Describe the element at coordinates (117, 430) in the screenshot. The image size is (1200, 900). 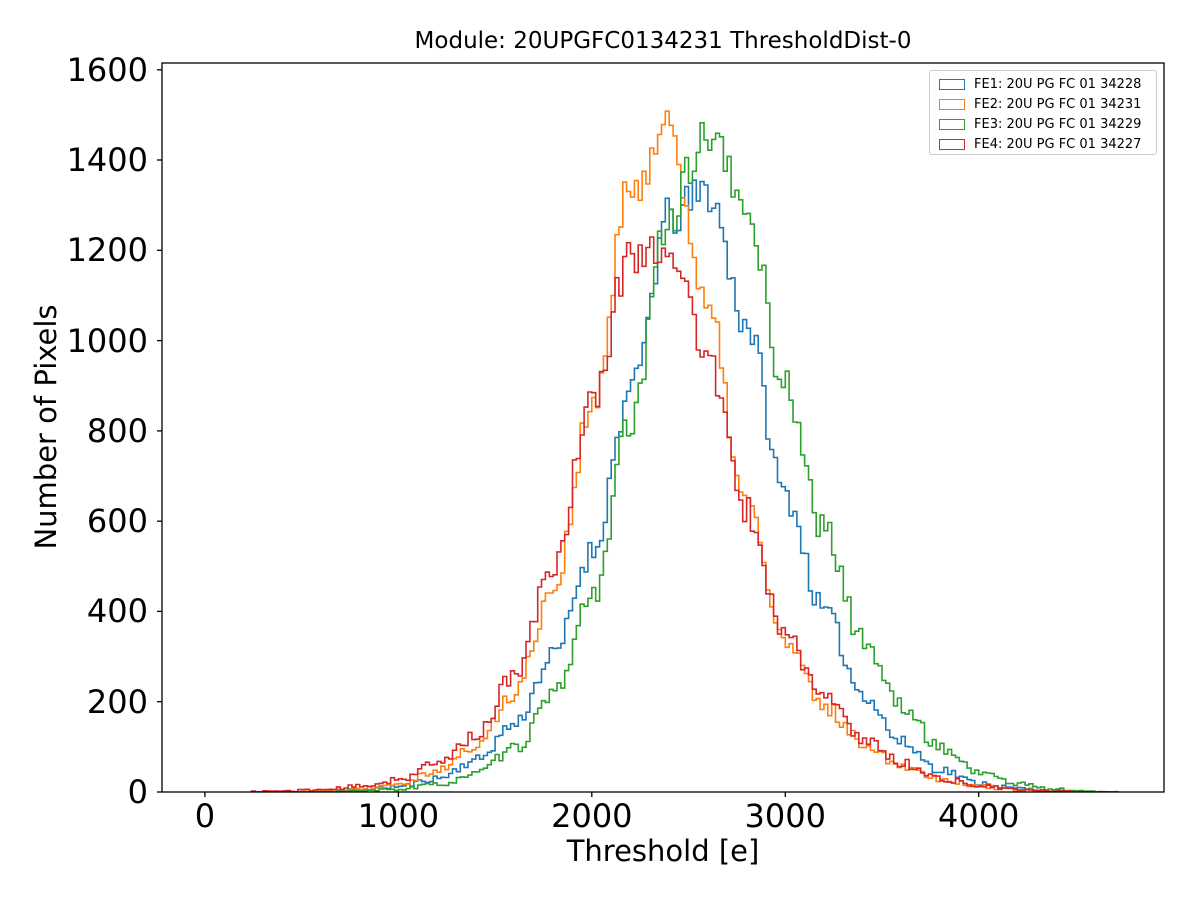
I see `y-tick-label: 800` at that location.